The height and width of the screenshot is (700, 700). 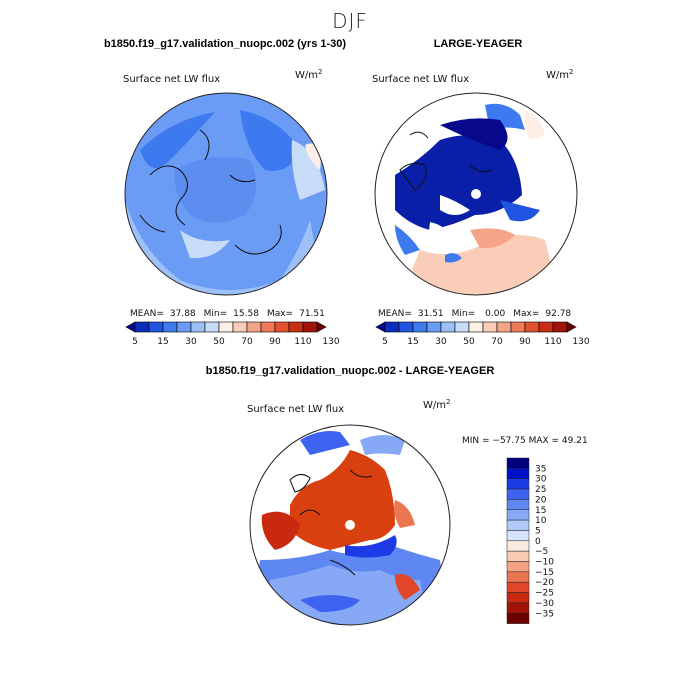 What do you see at coordinates (431, 314) in the screenshot?
I see `right-mean-value: 31.51` at bounding box center [431, 314].